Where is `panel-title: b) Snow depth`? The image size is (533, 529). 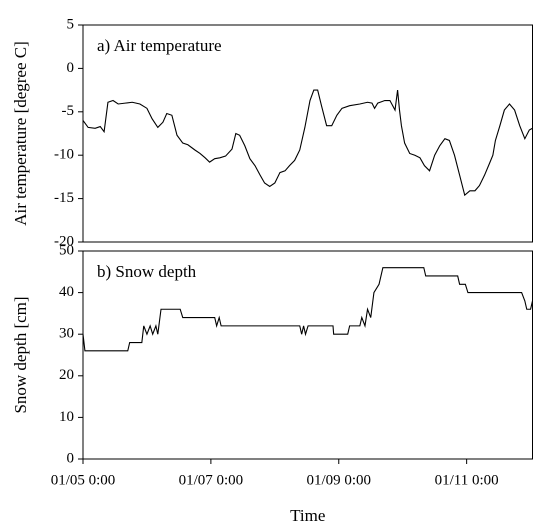 panel-title: b) Snow depth is located at coordinates (147, 271).